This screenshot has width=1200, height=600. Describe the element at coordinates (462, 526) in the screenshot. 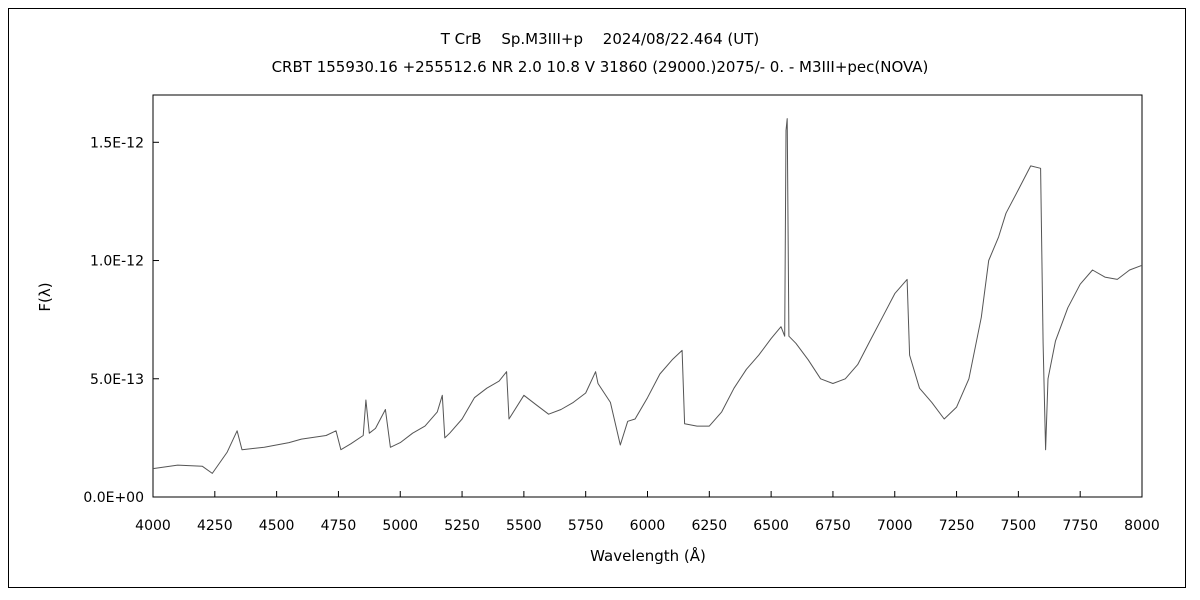

I see `x-tick-label: 5250` at that location.